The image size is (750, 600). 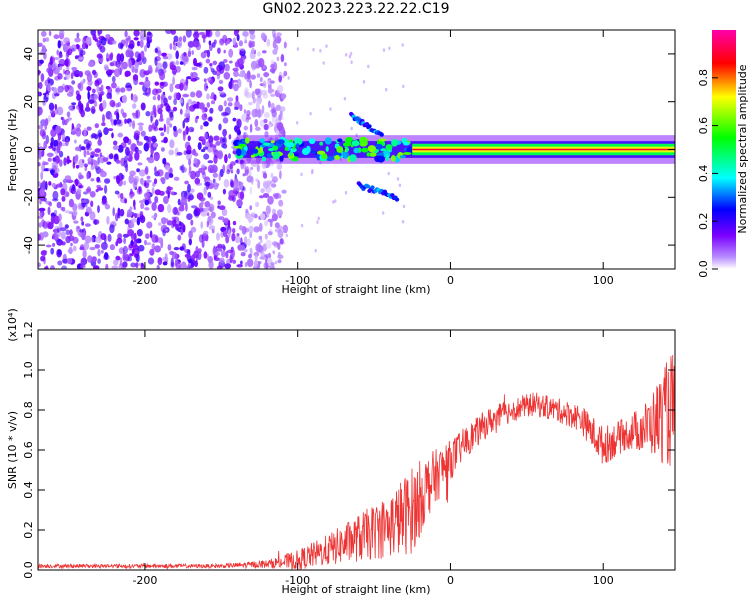 What do you see at coordinates (297, 280) in the screenshot?
I see `spectrogram-x-tick-label: -100` at bounding box center [297, 280].